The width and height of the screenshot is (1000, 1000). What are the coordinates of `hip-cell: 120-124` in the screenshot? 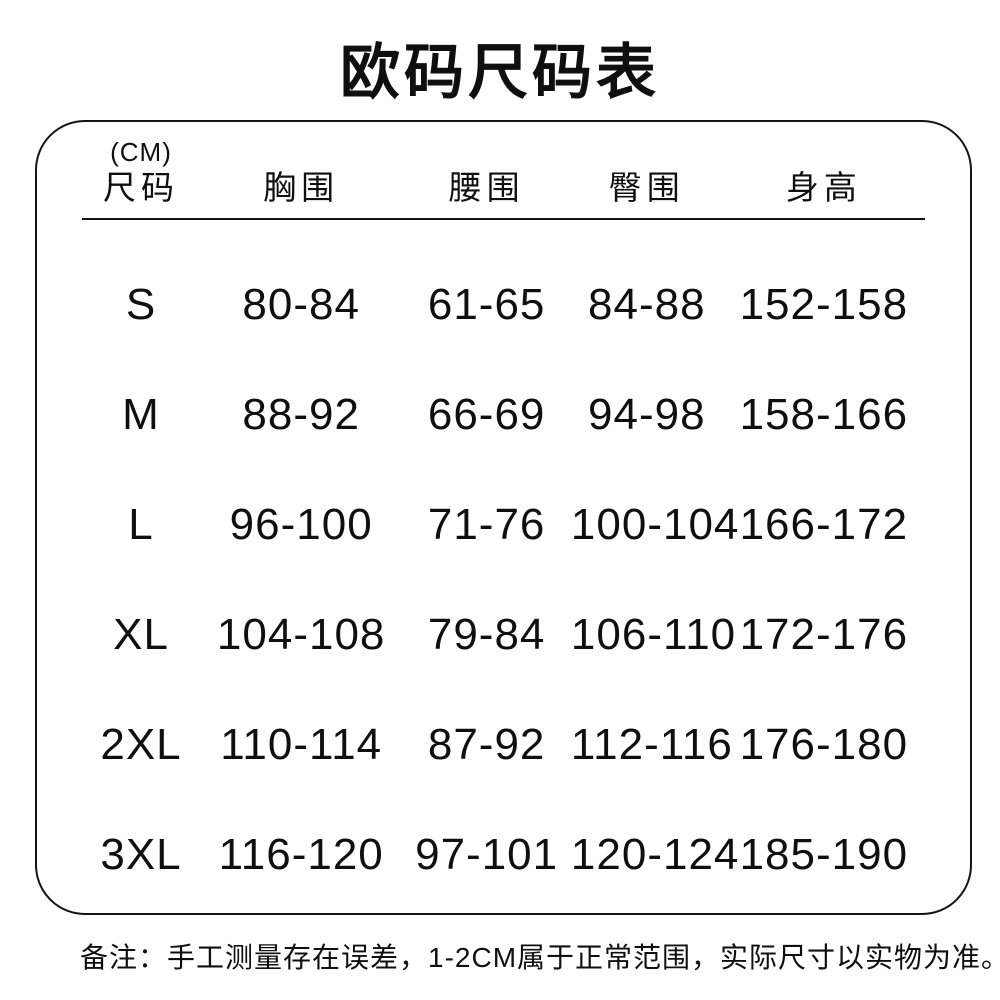 It's located at (655, 854).